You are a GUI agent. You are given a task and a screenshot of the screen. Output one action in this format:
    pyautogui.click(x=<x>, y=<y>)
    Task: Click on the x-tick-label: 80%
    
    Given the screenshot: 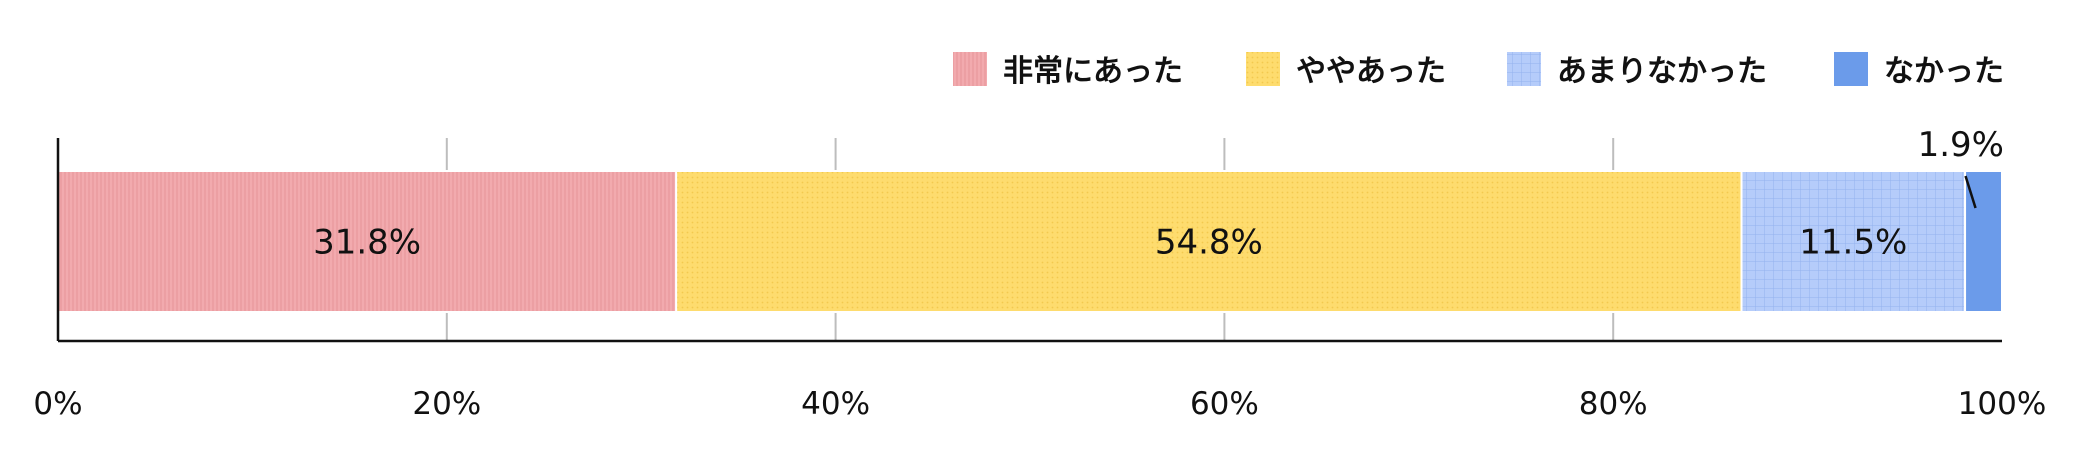 What is the action you would take?
    pyautogui.click(x=1613, y=404)
    